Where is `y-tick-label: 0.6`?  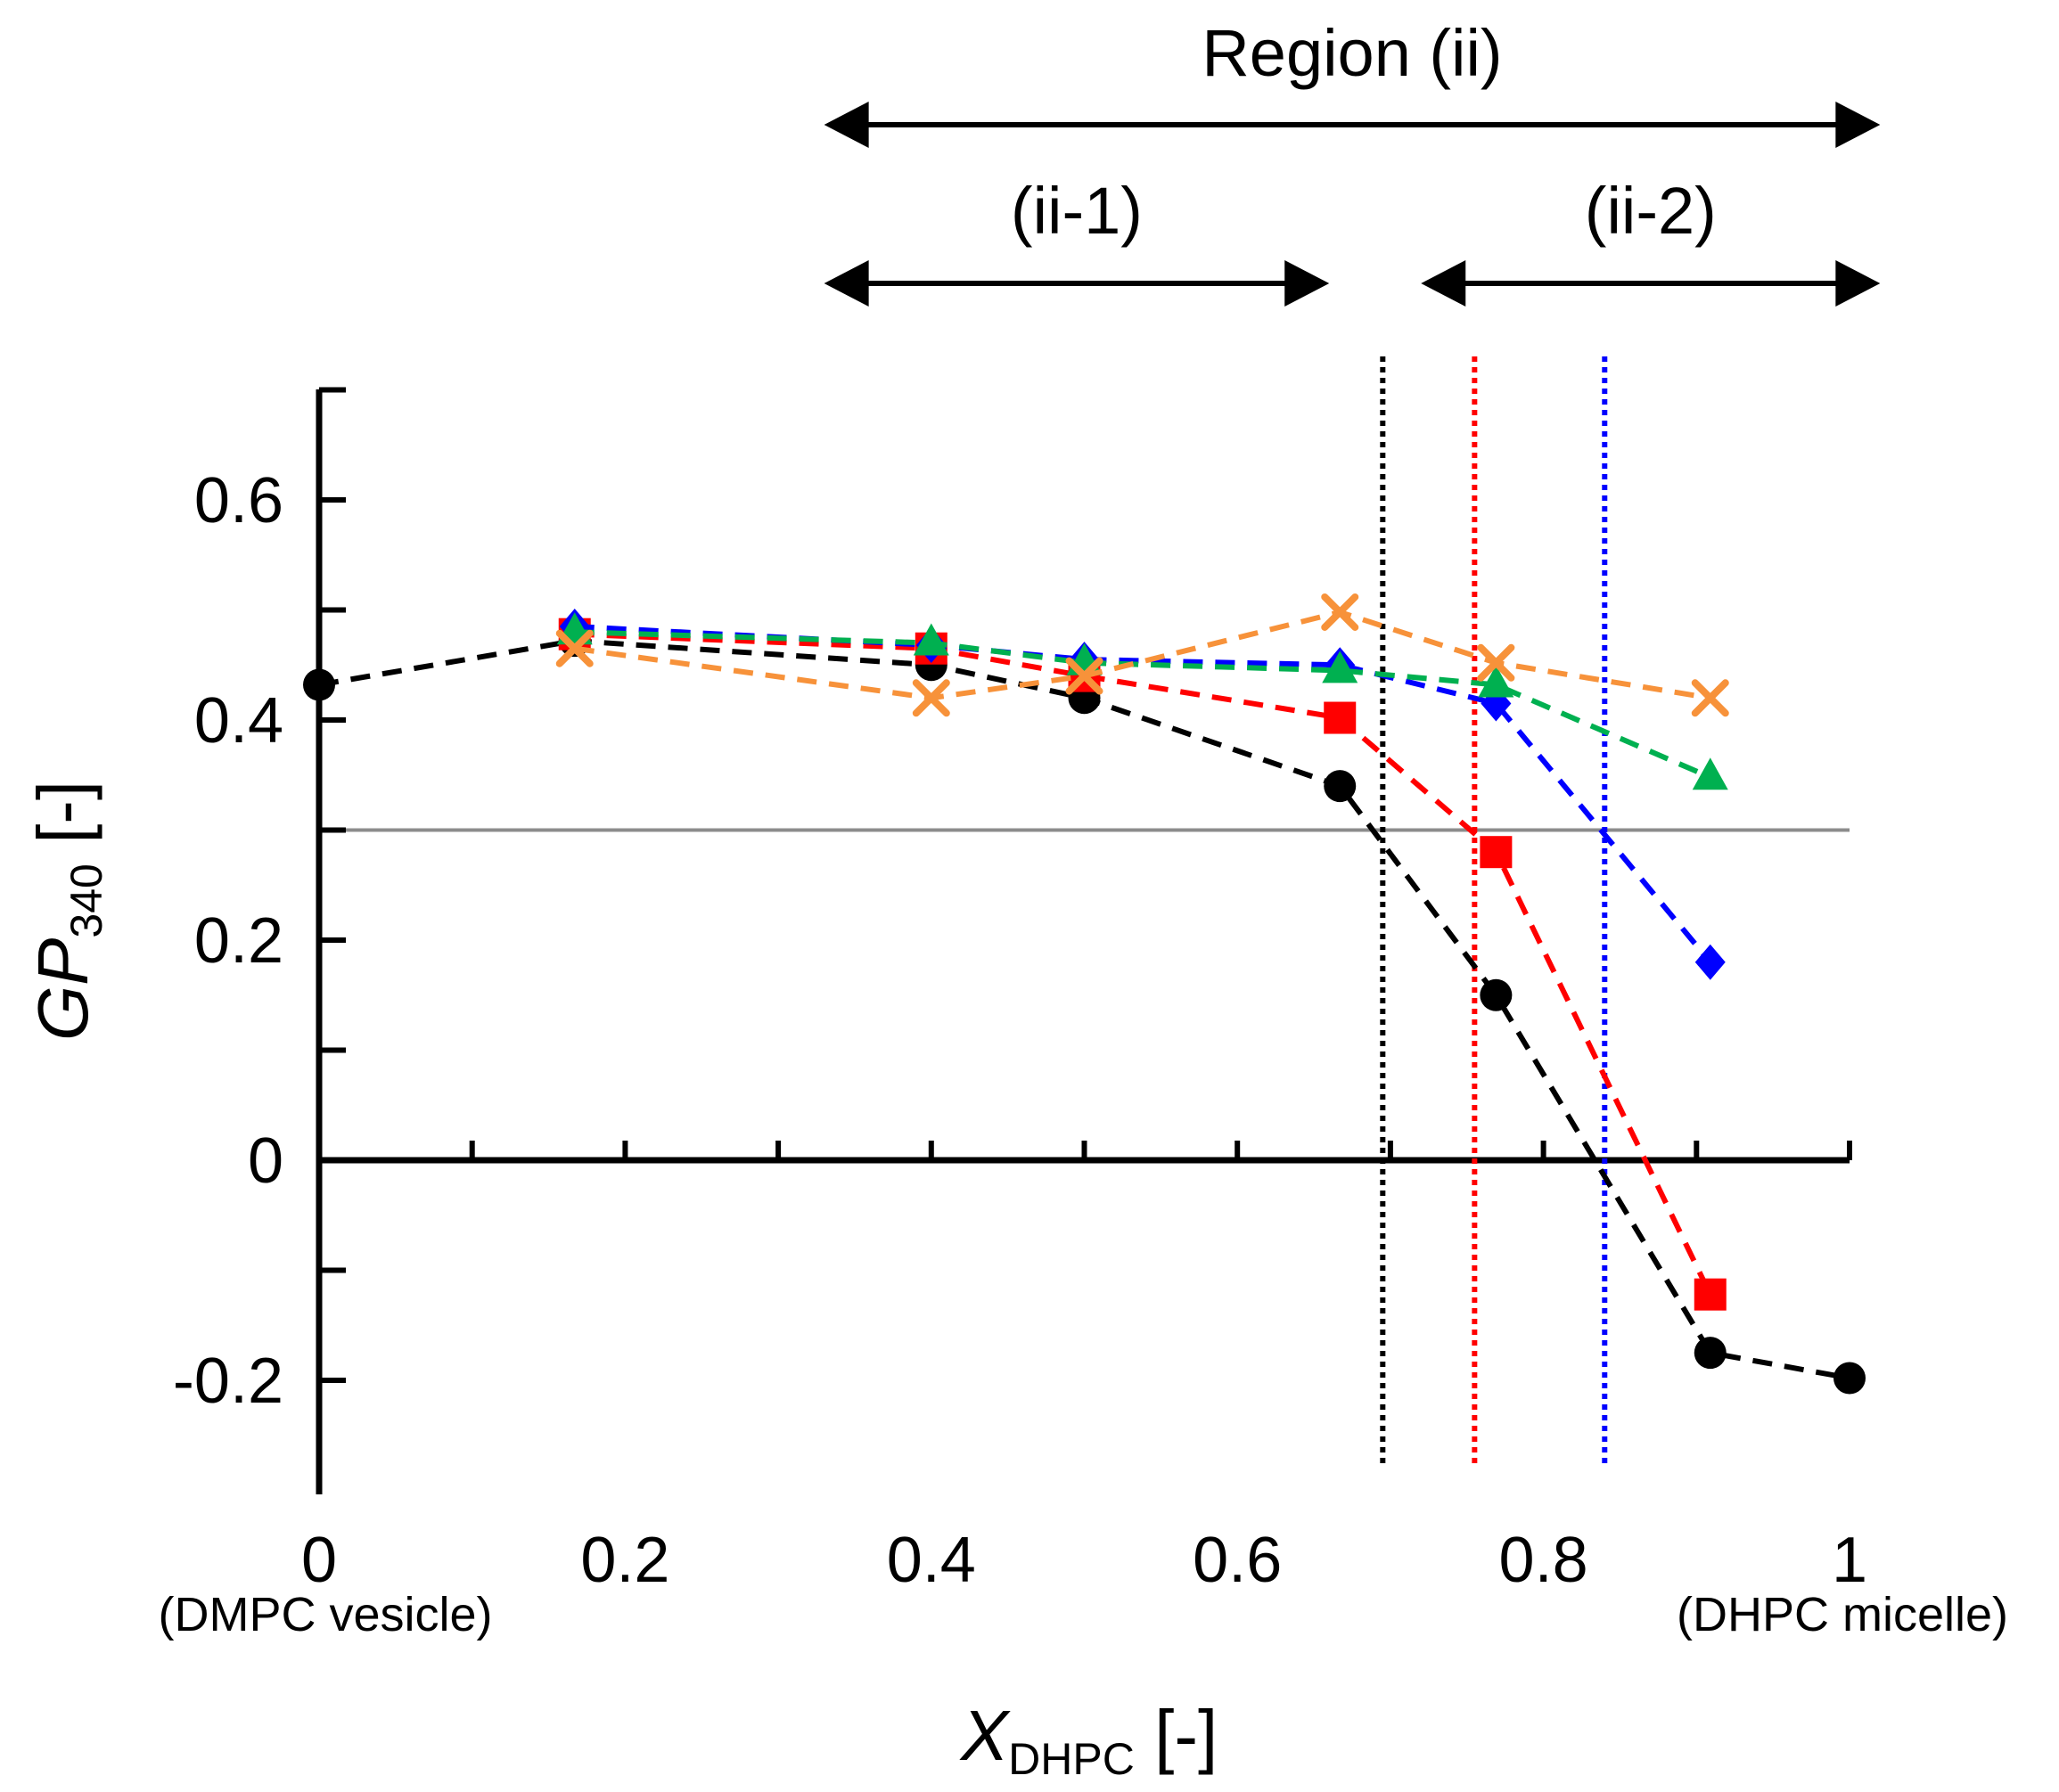
y-tick-label: 0.6 is located at coordinates (238, 500).